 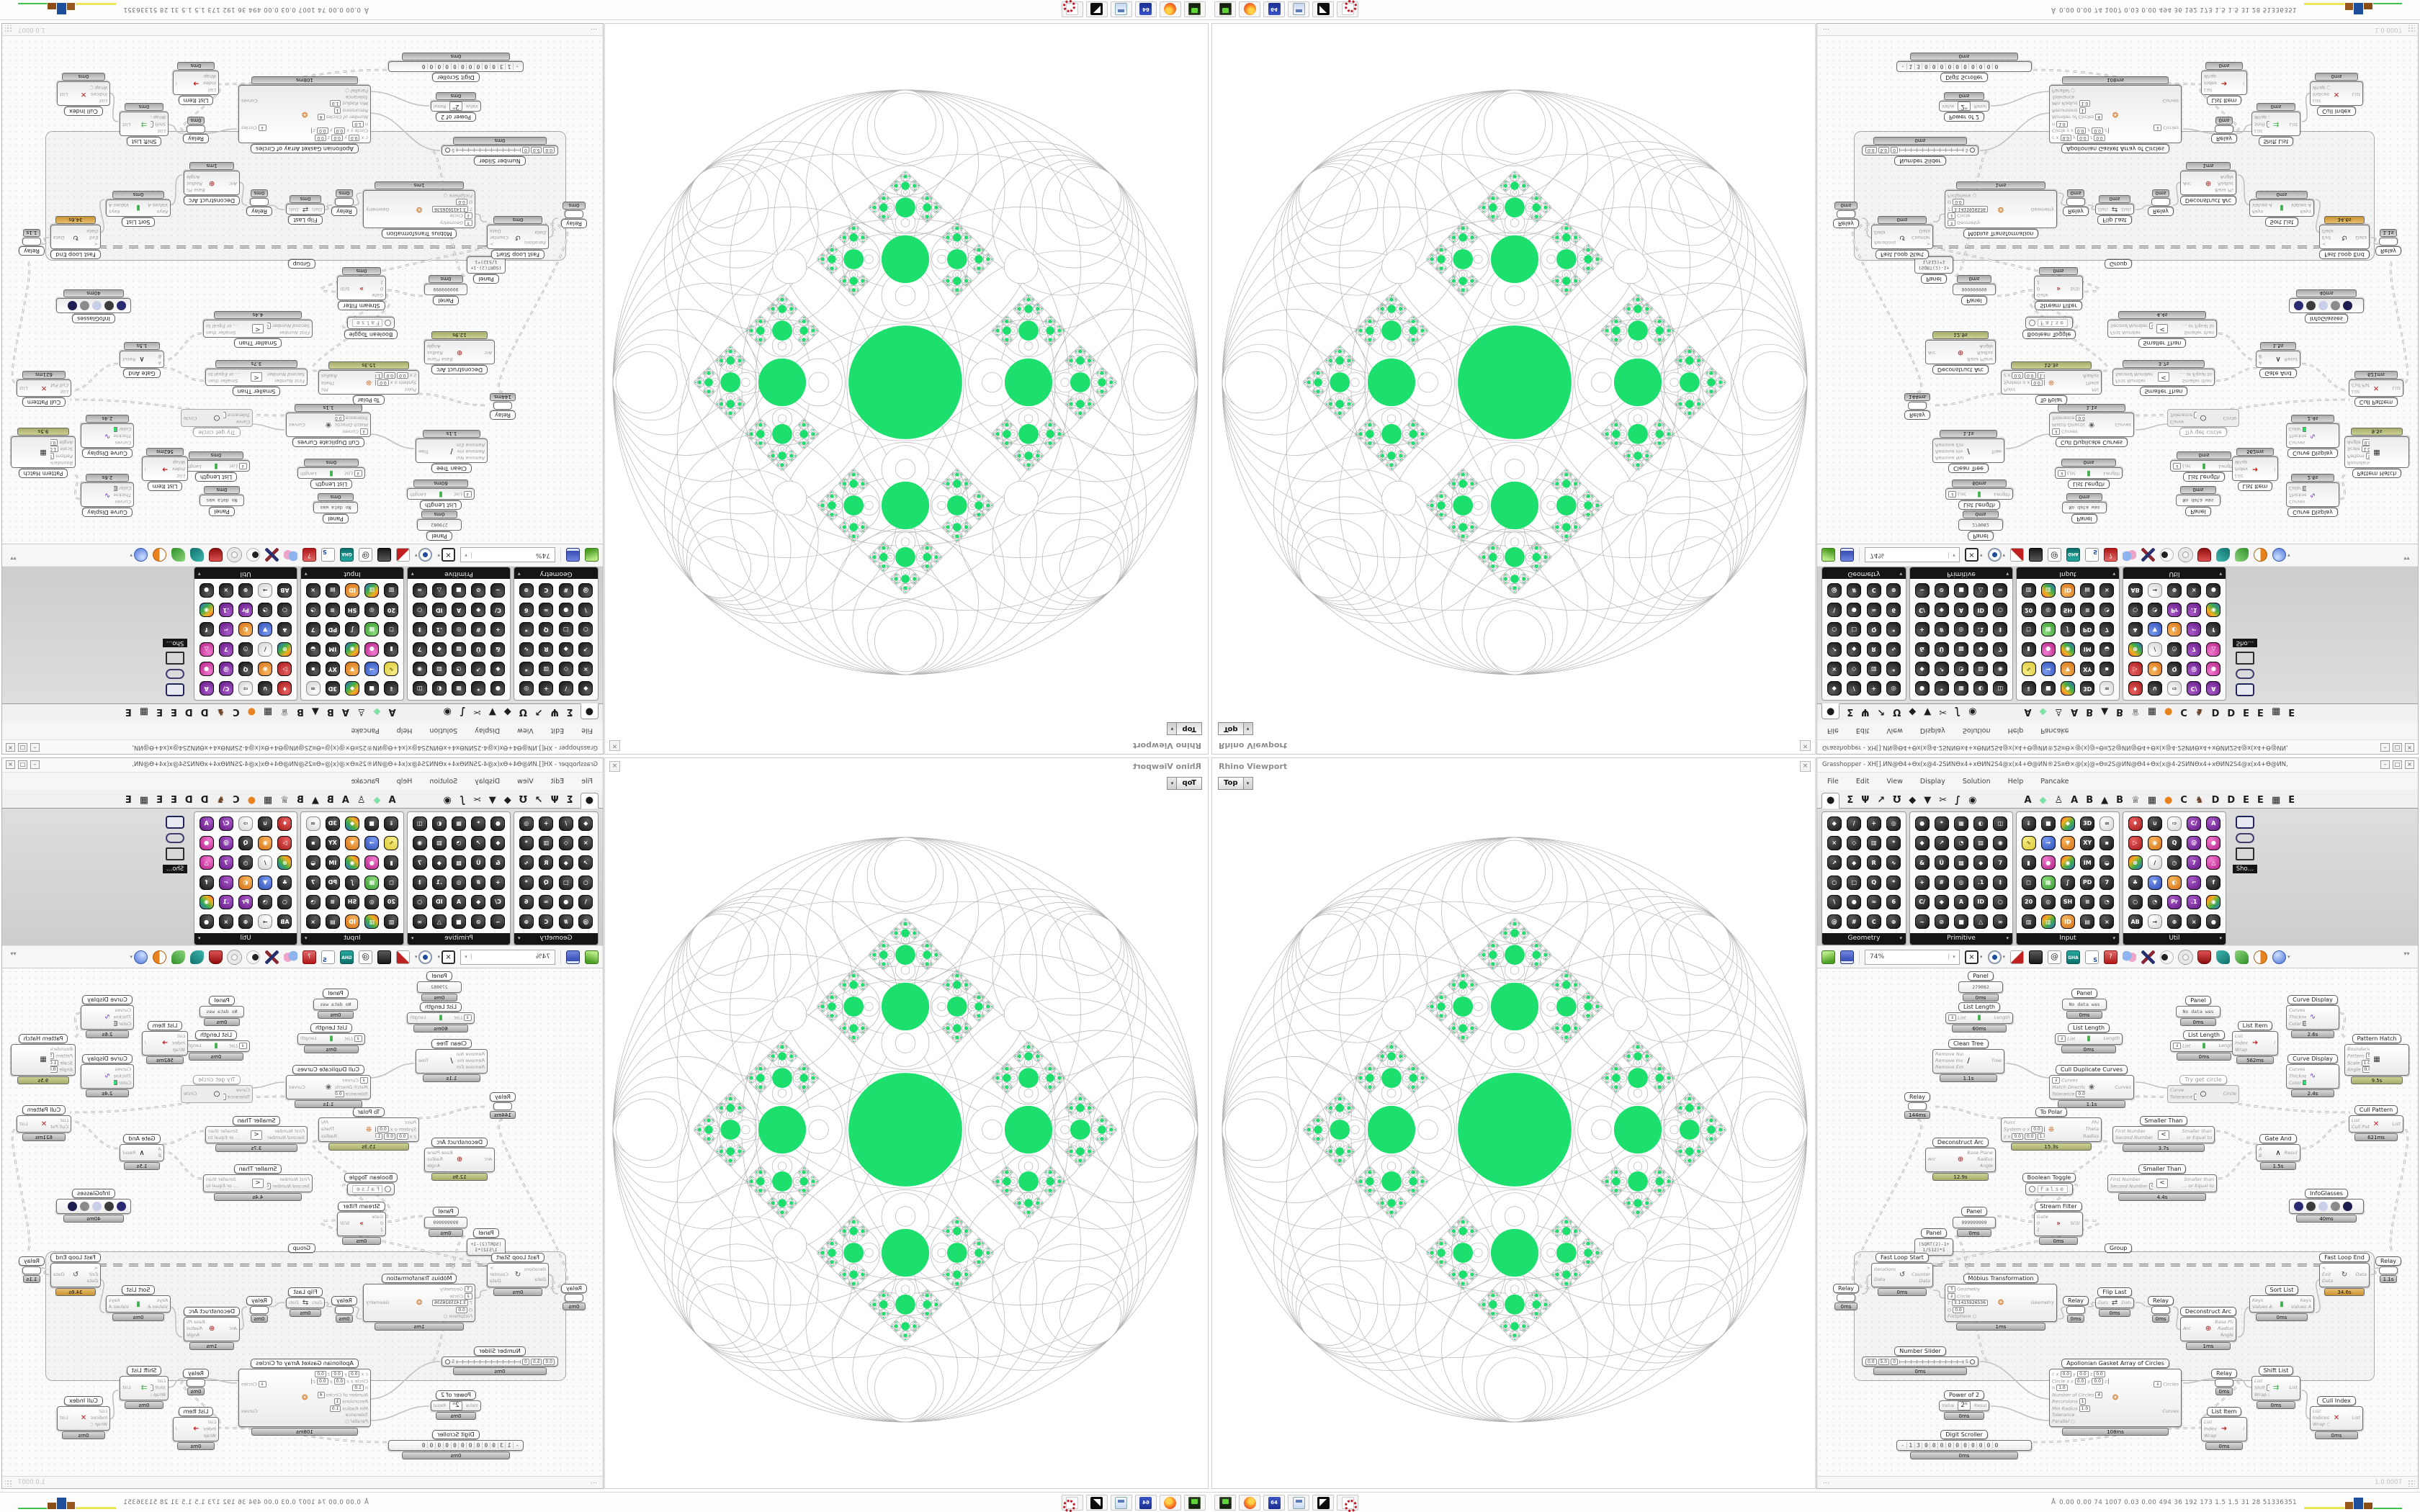 What do you see at coordinates (381, 1223) in the screenshot?
I see `input-port: 0` at bounding box center [381, 1223].